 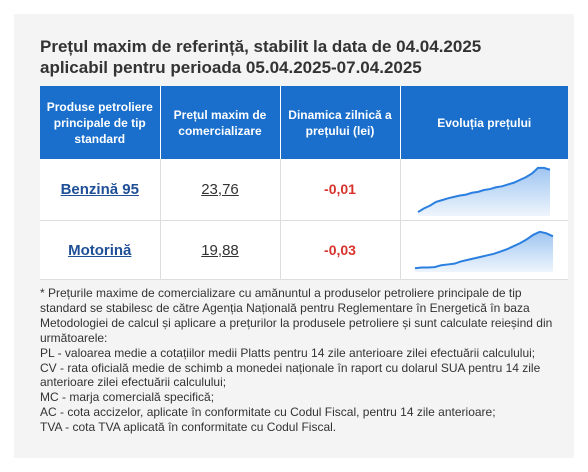 What do you see at coordinates (484, 122) in the screenshot?
I see `column-header-price-evolution: Evoluția prețului` at bounding box center [484, 122].